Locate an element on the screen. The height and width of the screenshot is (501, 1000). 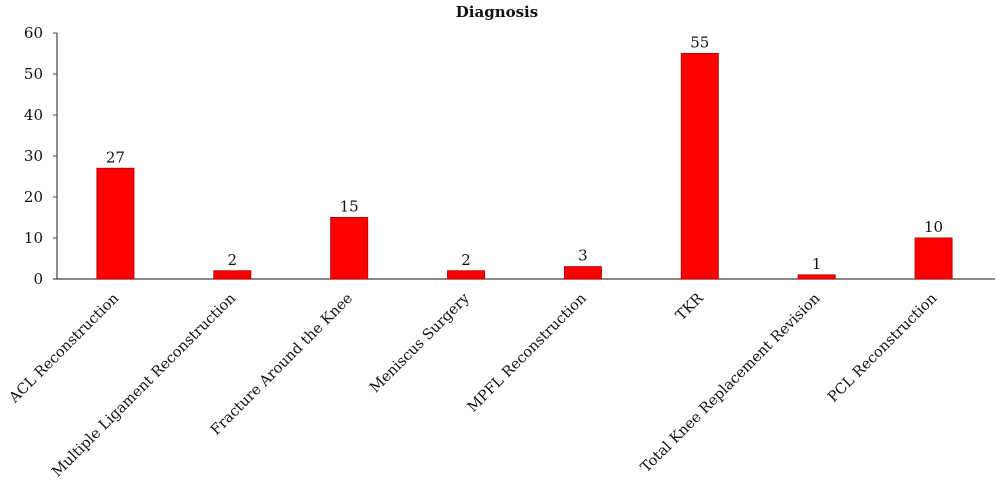
data-label: 55 is located at coordinates (699, 43).